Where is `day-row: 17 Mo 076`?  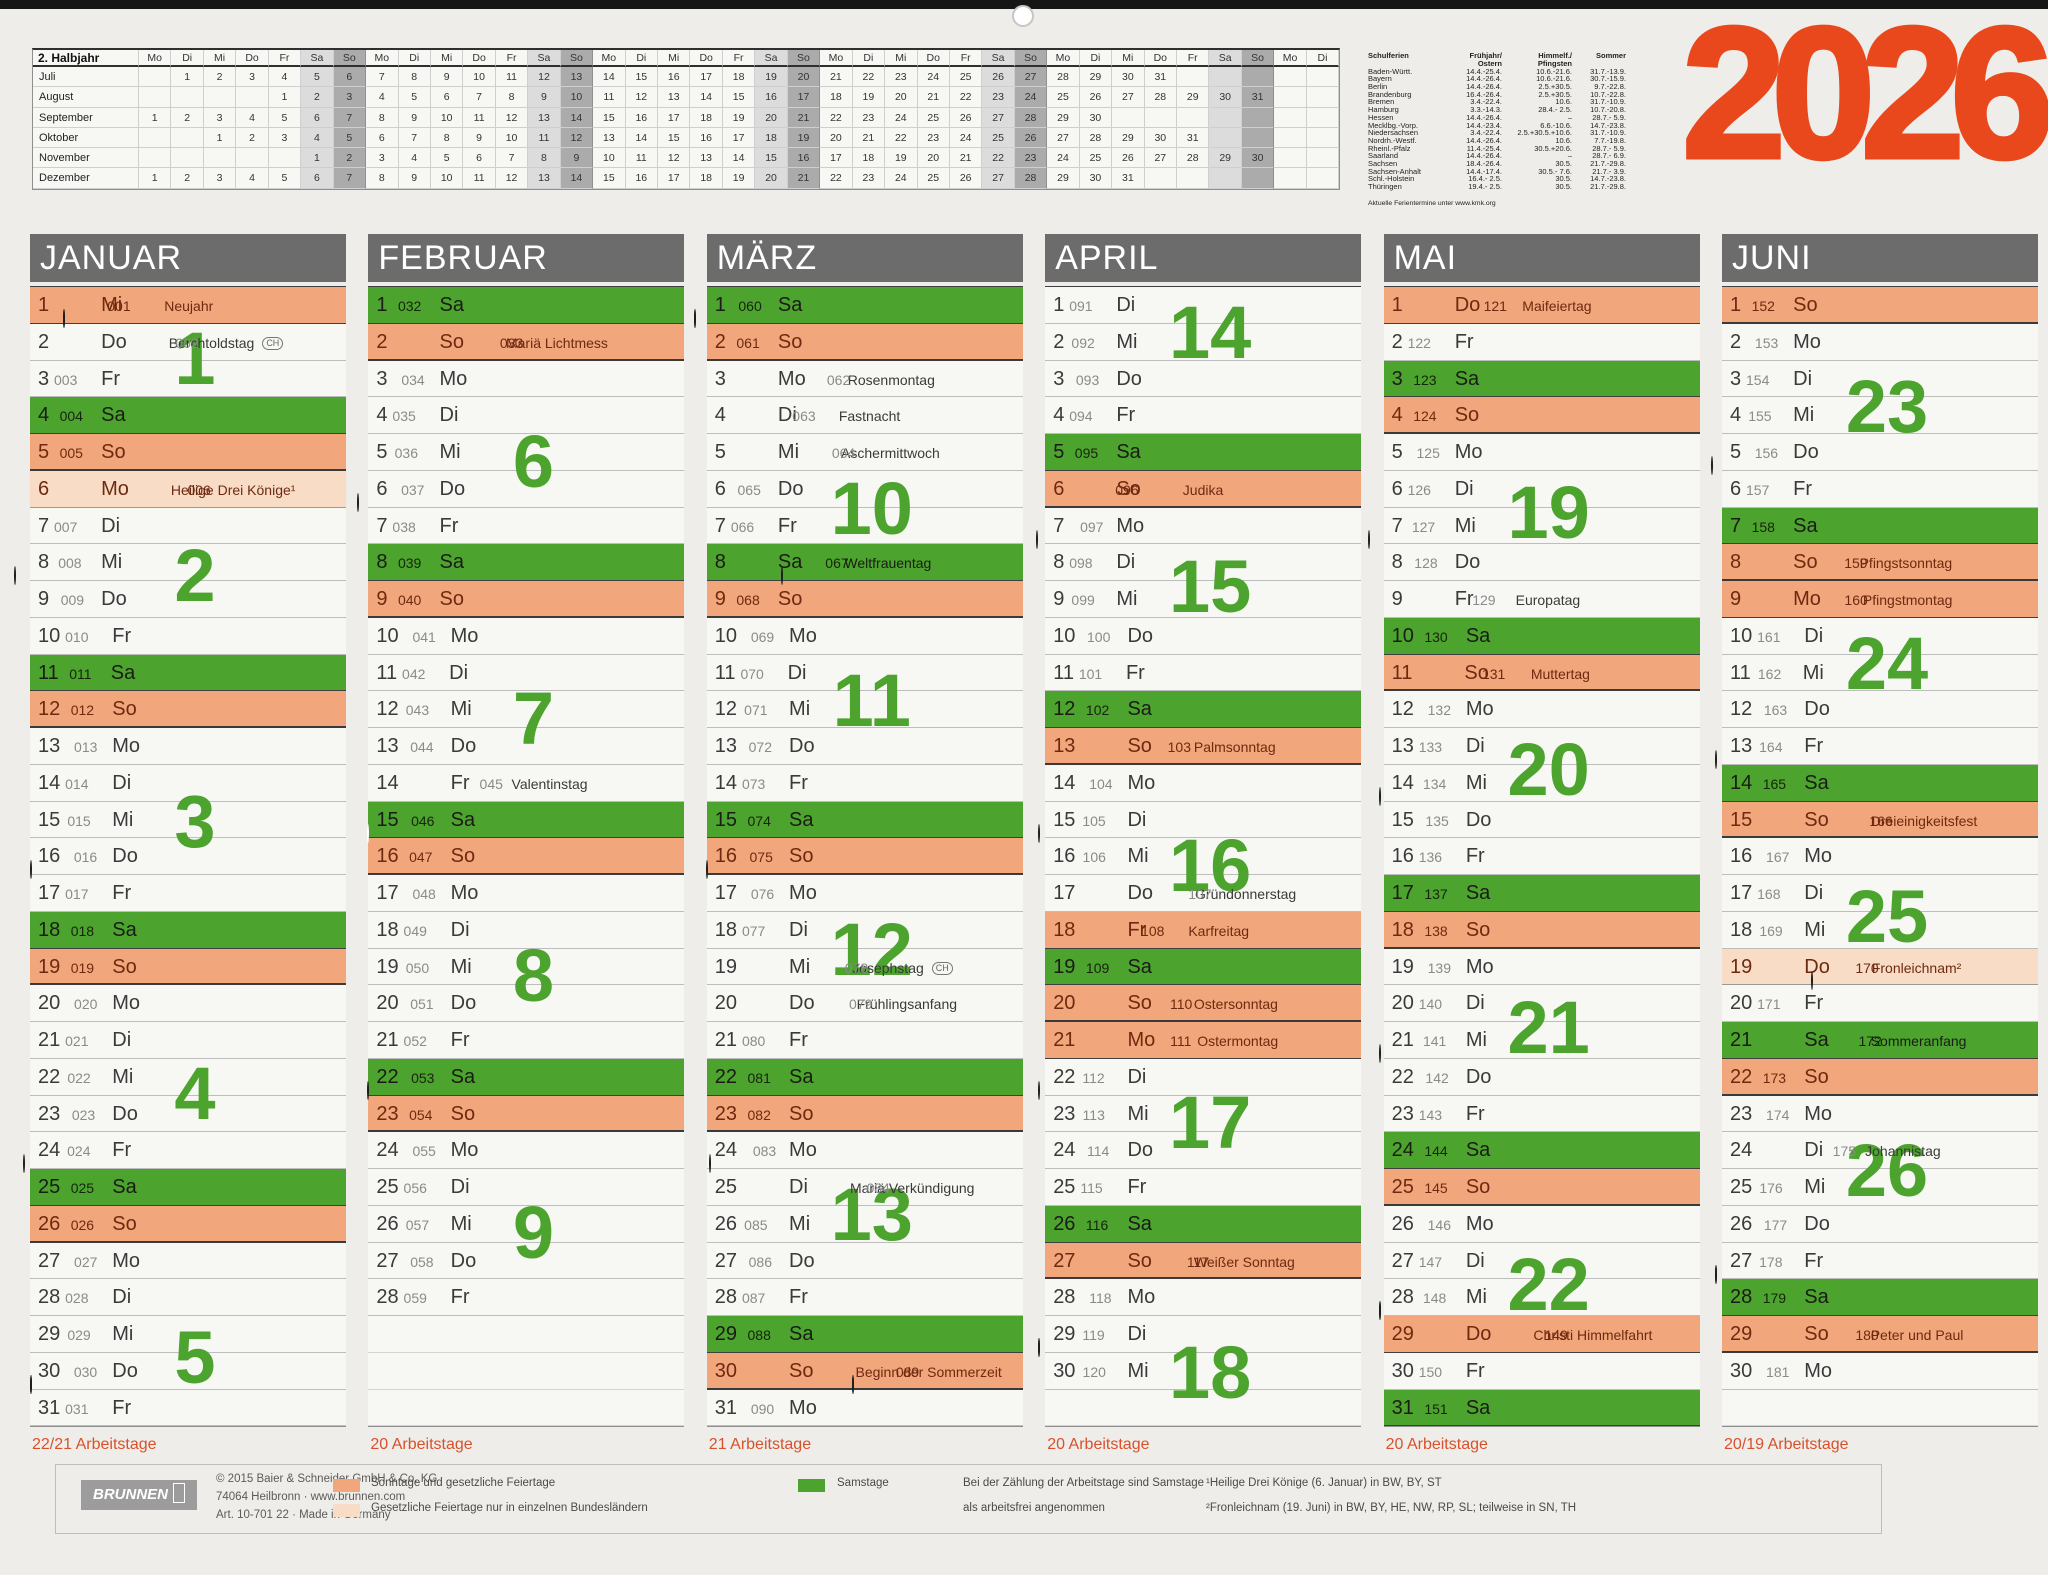 day-row: 17 Mo 076 is located at coordinates (864, 893).